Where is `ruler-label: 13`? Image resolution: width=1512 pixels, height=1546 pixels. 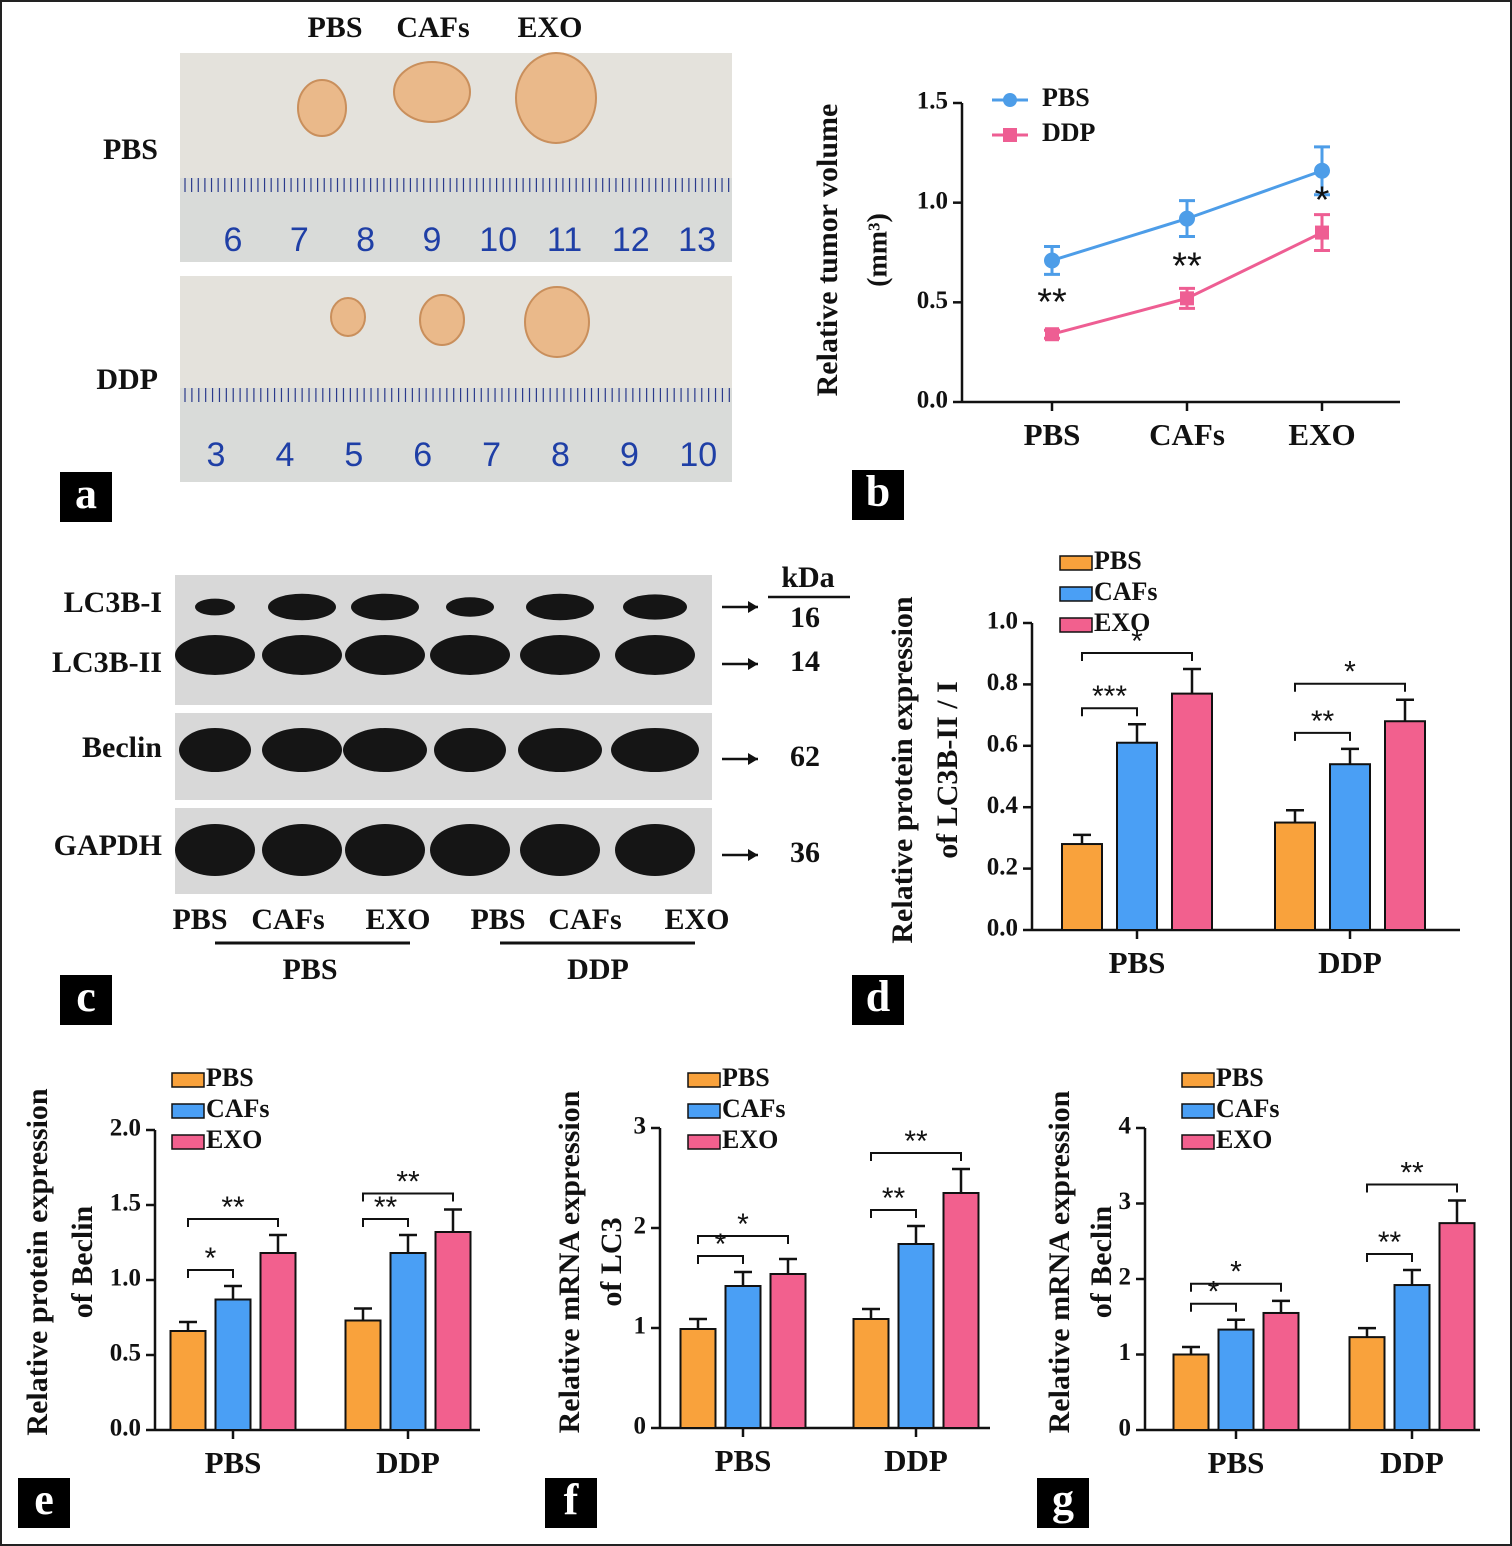 ruler-label: 13 is located at coordinates (697, 240).